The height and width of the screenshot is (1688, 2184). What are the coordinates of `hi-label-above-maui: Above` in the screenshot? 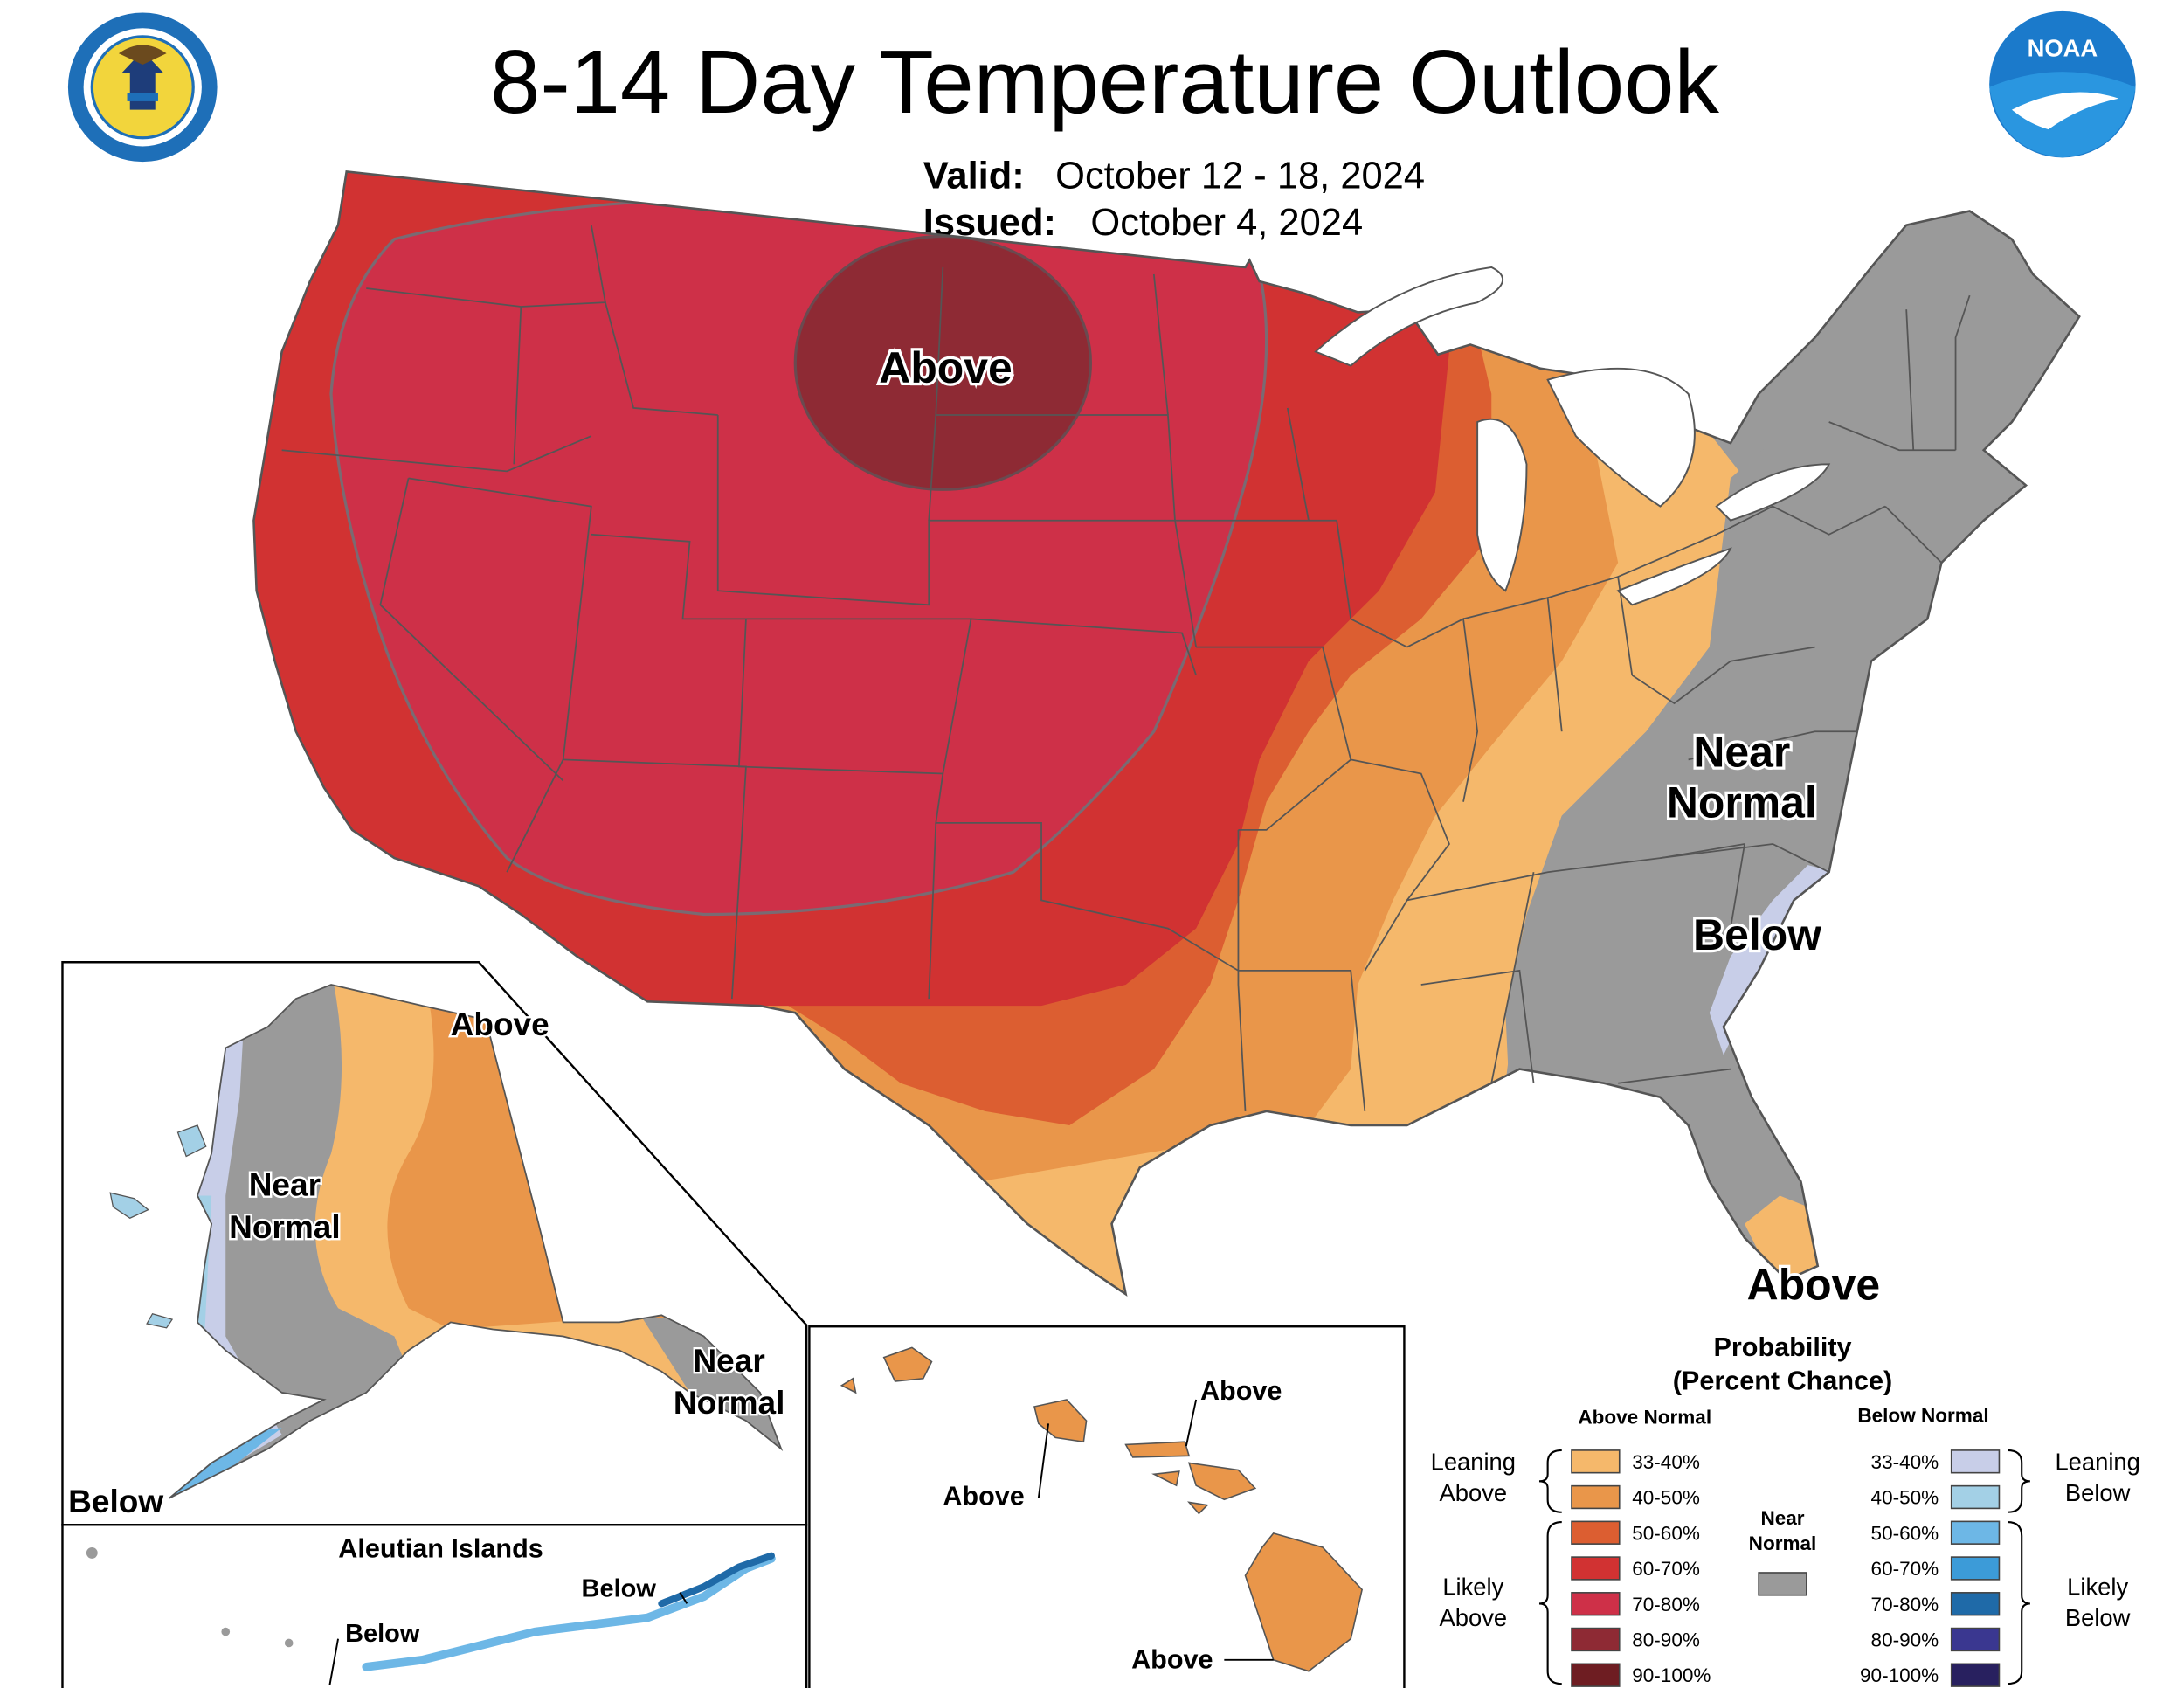 It's located at (1241, 1391).